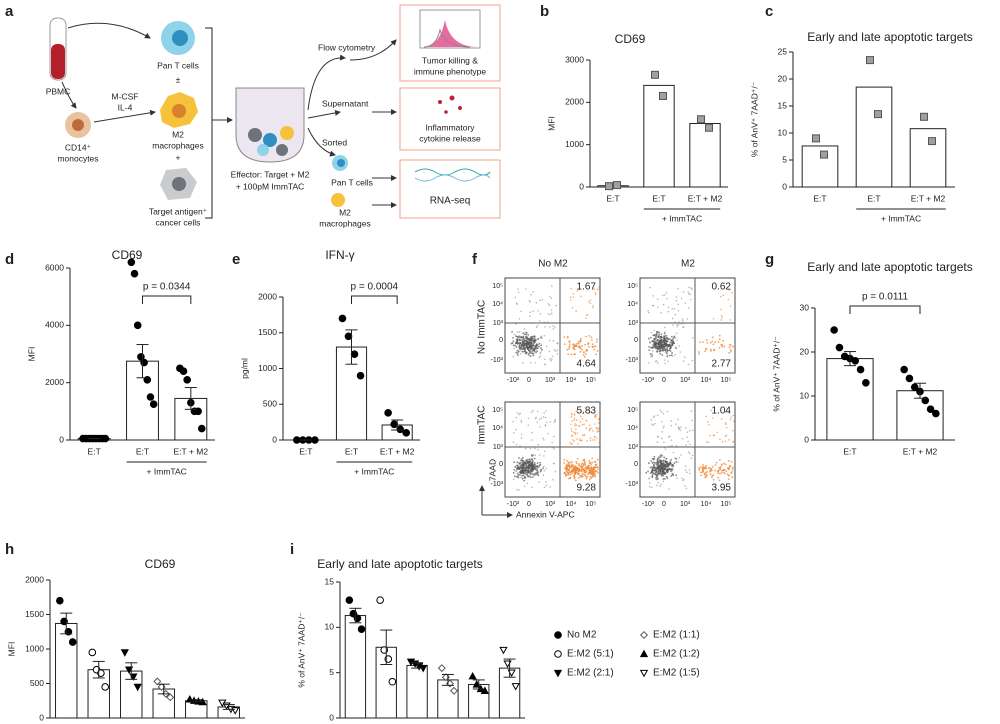  What do you see at coordinates (178, 222) in the screenshot?
I see `label: cancer cells` at bounding box center [178, 222].